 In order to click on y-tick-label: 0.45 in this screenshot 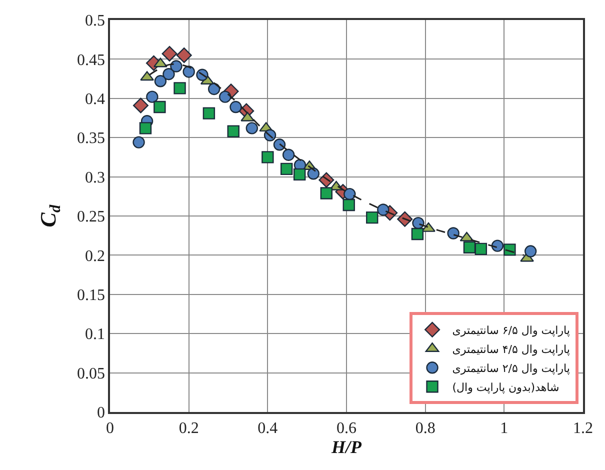, I will do `click(91, 60)`.